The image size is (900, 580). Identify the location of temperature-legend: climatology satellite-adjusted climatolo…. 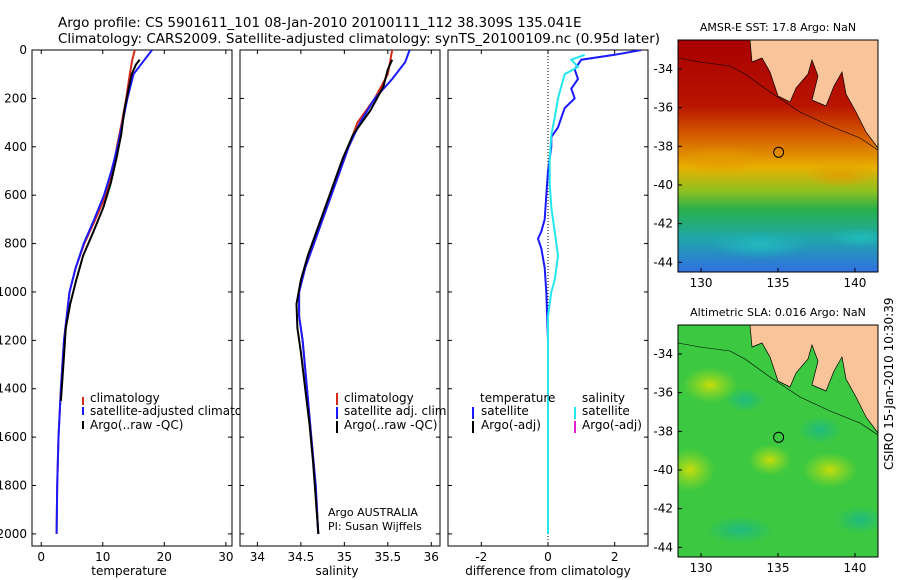
(175, 411).